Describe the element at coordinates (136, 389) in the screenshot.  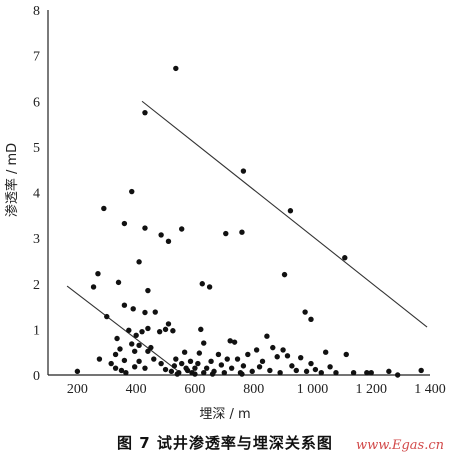
I see `x-tick-label: 400` at that location.